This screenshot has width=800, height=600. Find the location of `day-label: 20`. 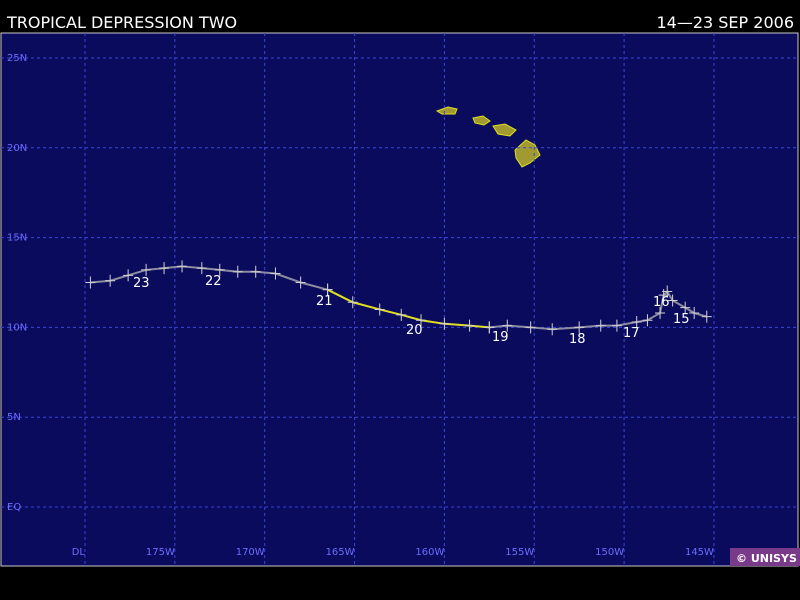

day-label: 20 is located at coordinates (414, 330).